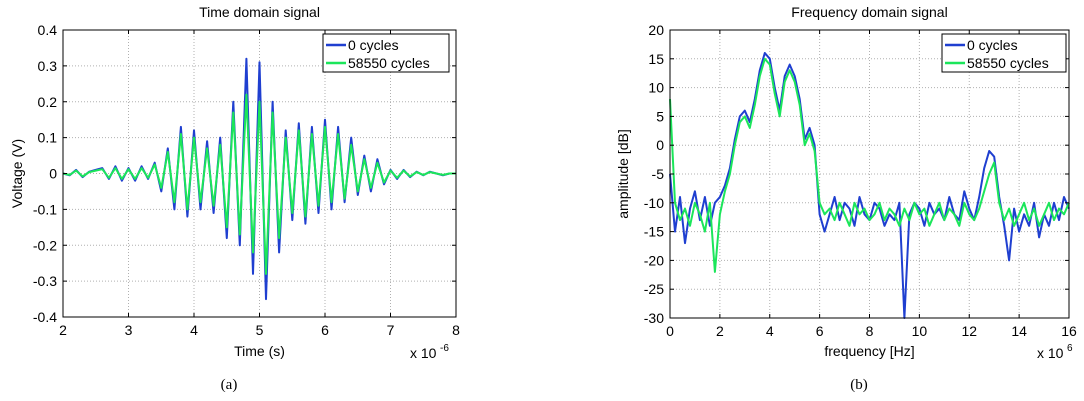 The image size is (1084, 401). What do you see at coordinates (720, 331) in the screenshot?
I see `freq-xtick-label: 2` at bounding box center [720, 331].